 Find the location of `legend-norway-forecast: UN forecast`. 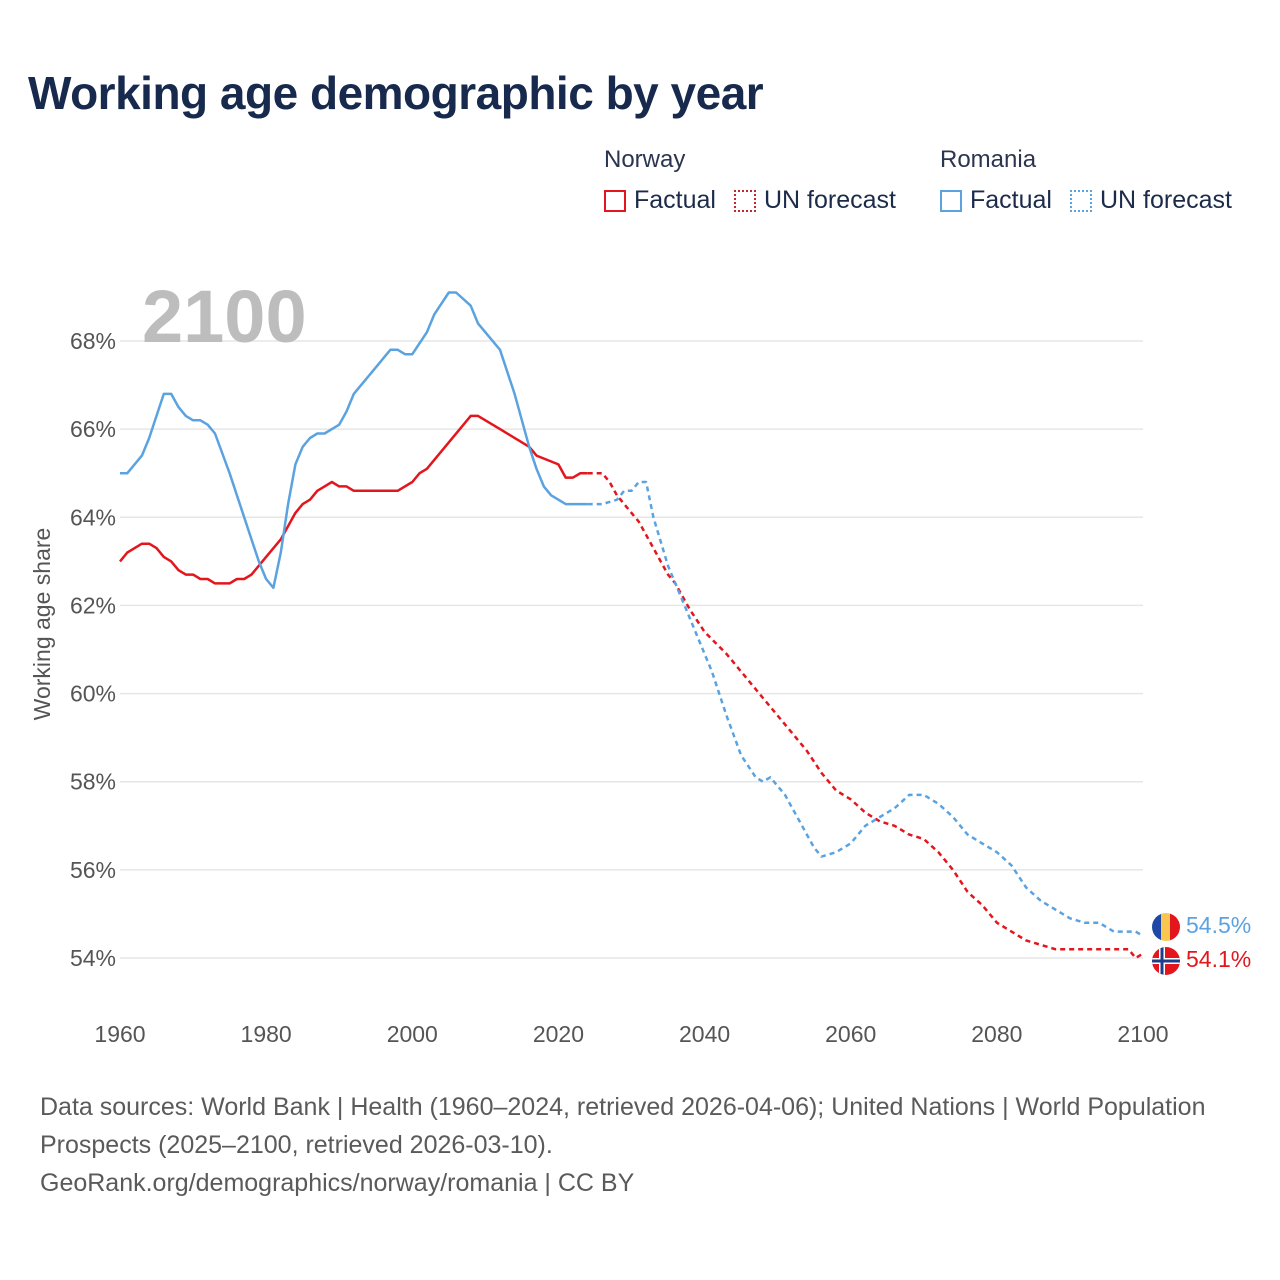

legend-norway-forecast: UN forecast is located at coordinates (814, 200).